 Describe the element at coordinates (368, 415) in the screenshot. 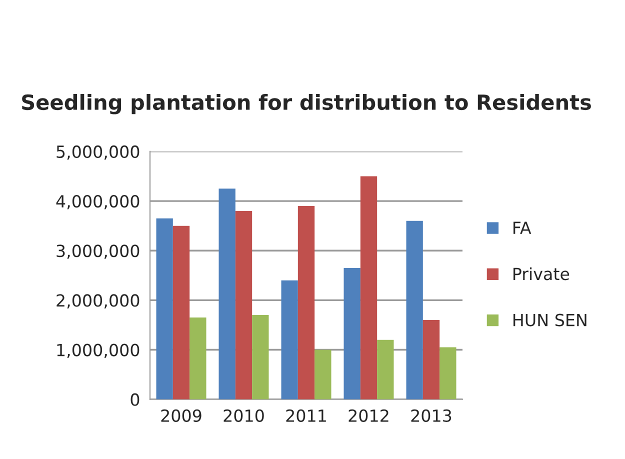

I see `x-tick-label: 2012` at that location.